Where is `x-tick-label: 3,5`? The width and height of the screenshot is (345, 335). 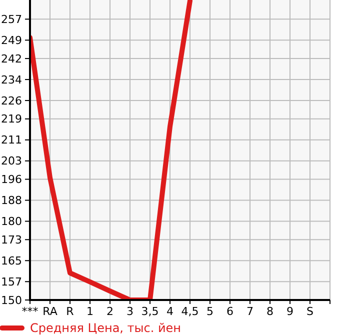 x-tick-label: 3,5 is located at coordinates (150, 311).